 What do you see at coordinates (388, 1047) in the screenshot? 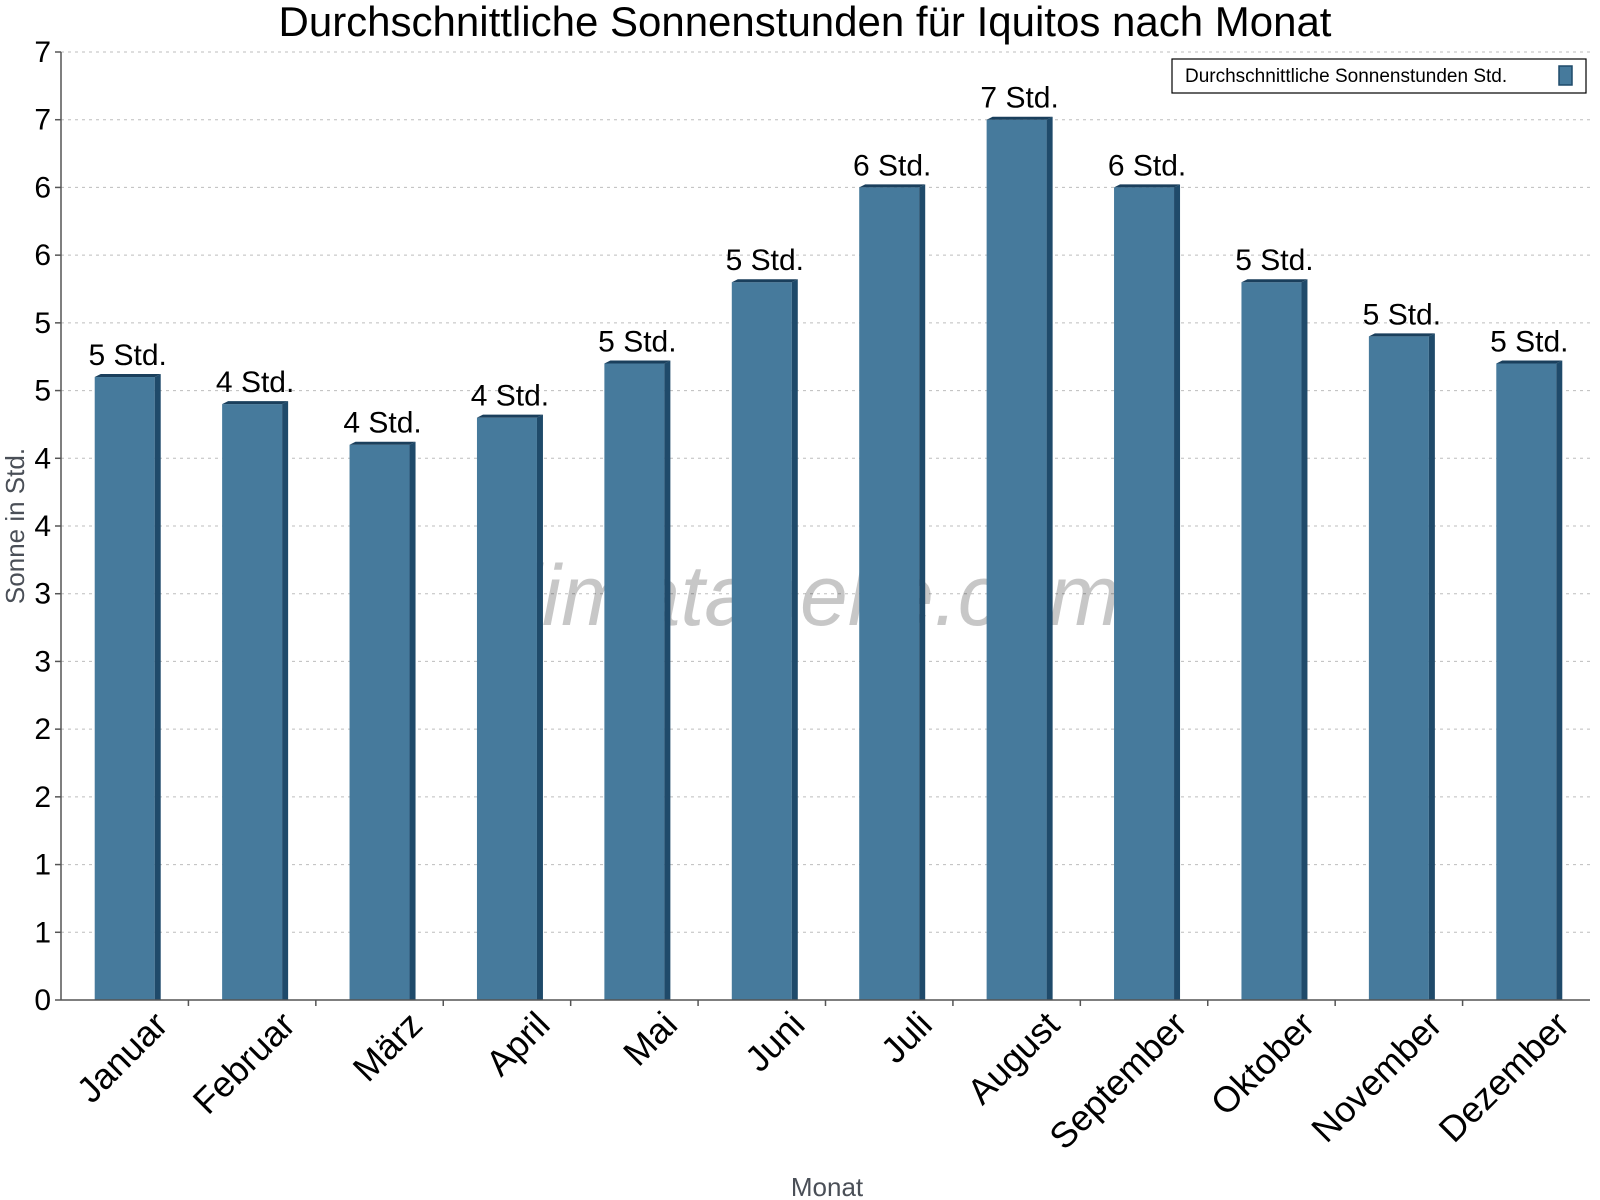
I see `x-tick-label: März` at bounding box center [388, 1047].